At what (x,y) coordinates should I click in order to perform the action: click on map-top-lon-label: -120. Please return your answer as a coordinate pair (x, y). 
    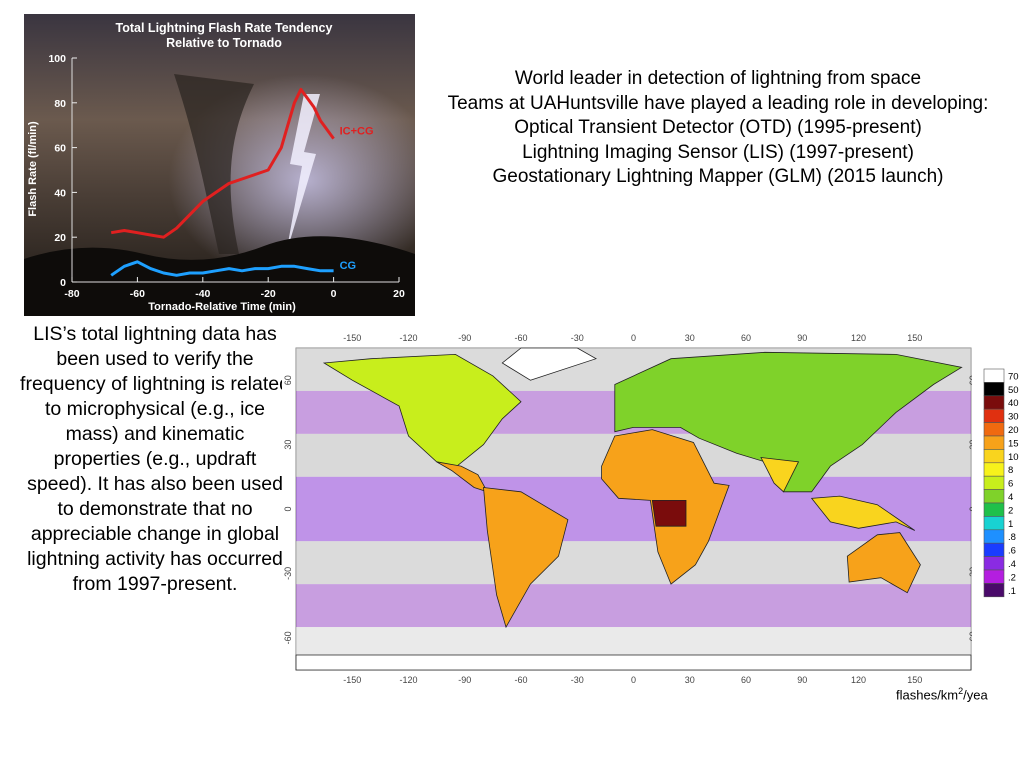
    Looking at the image, I should click on (408, 338).